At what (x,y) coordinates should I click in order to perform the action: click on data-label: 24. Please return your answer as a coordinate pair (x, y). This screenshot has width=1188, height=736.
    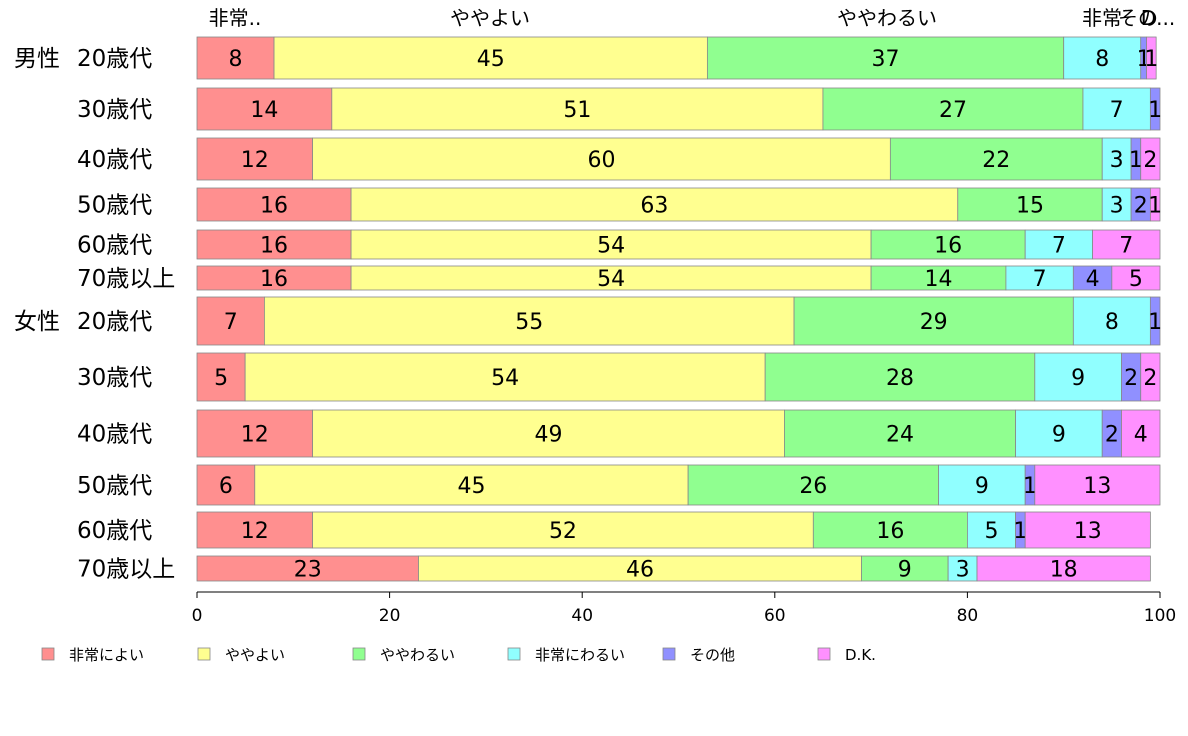
    Looking at the image, I should click on (900, 435).